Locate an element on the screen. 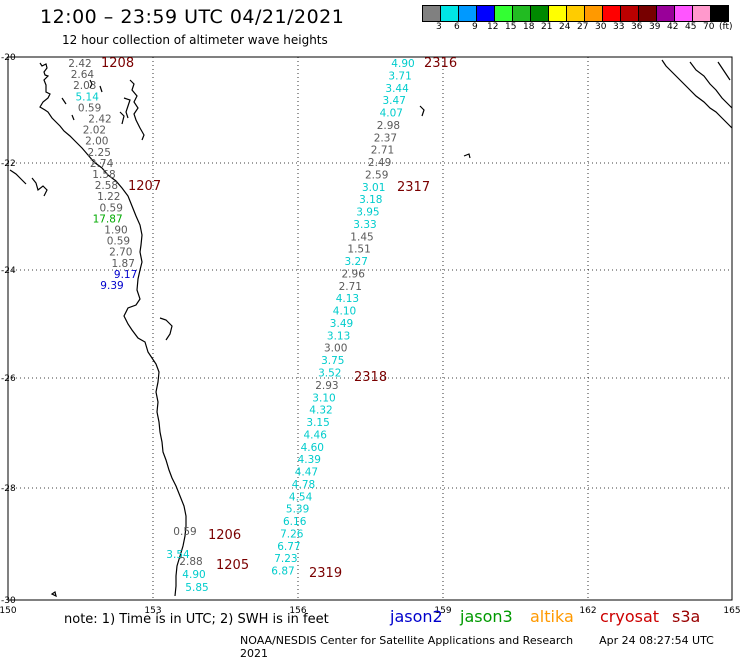 The height and width of the screenshot is (660, 740). wave-height-label: 3.13 is located at coordinates (338, 336).